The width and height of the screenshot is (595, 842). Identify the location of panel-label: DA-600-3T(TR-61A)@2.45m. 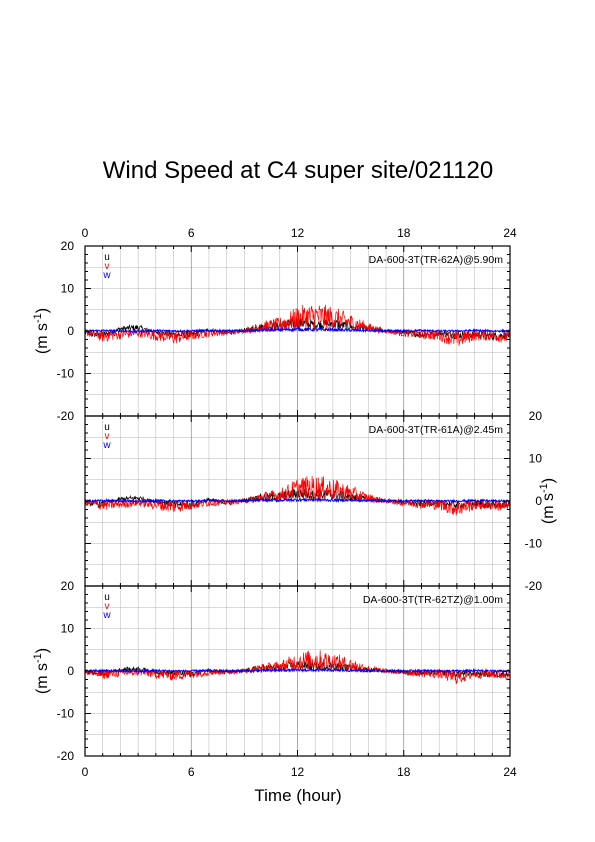
(436, 430).